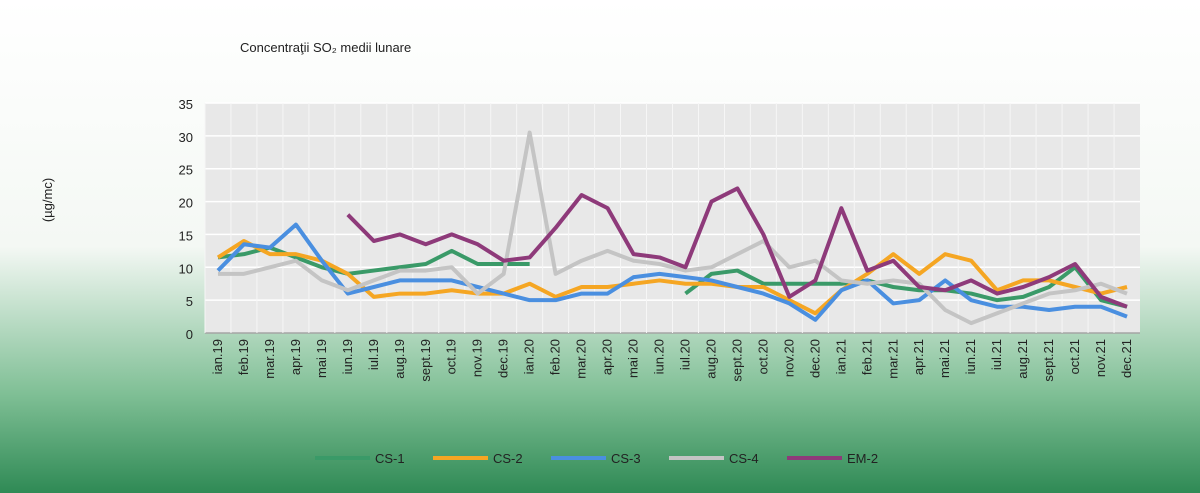  What do you see at coordinates (189, 334) in the screenshot?
I see `y-tick-label: 0` at bounding box center [189, 334].